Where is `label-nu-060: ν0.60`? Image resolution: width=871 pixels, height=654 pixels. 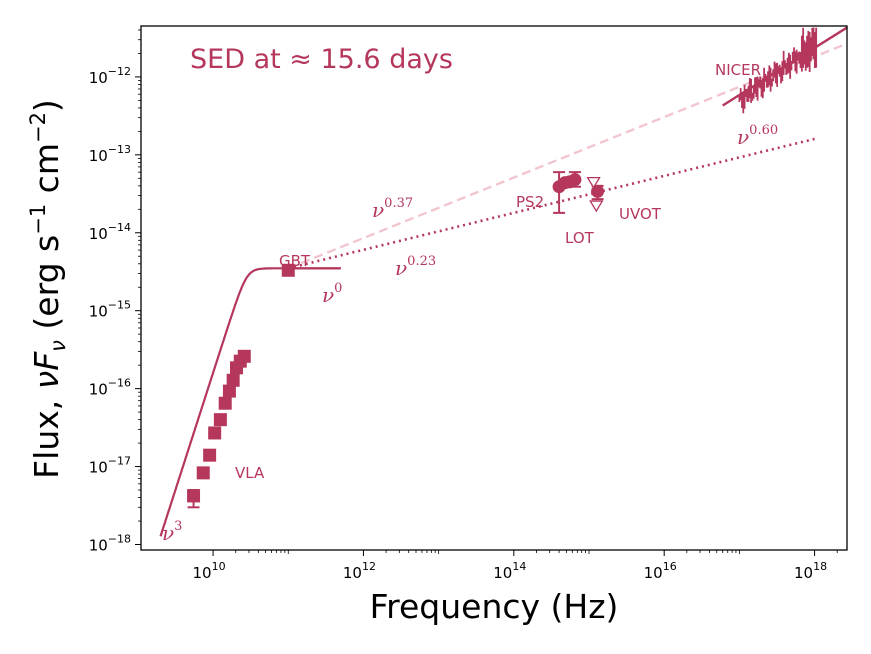
label-nu-060: ν0.60 is located at coordinates (757, 136).